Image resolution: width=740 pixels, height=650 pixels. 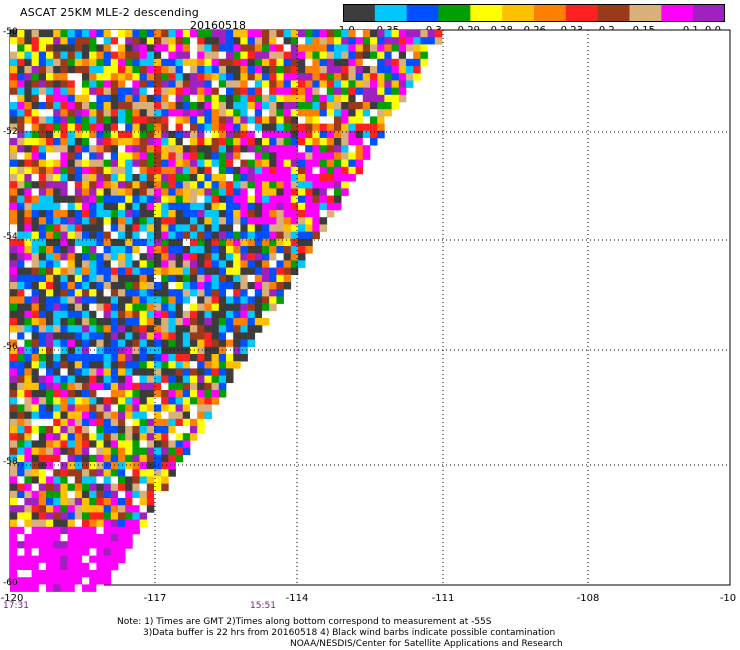 What do you see at coordinates (10, 132) in the screenshot?
I see `latitude-label: -52` at bounding box center [10, 132].